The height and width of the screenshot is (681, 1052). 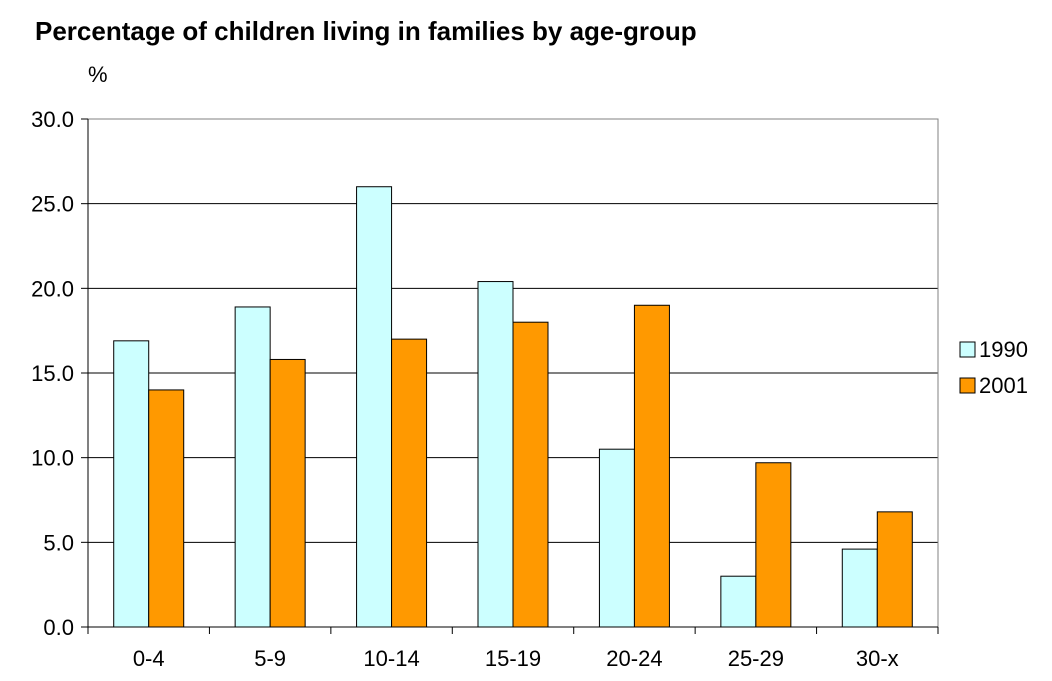 What do you see at coordinates (967, 349) in the screenshot?
I see `legend-swatch-1990` at bounding box center [967, 349].